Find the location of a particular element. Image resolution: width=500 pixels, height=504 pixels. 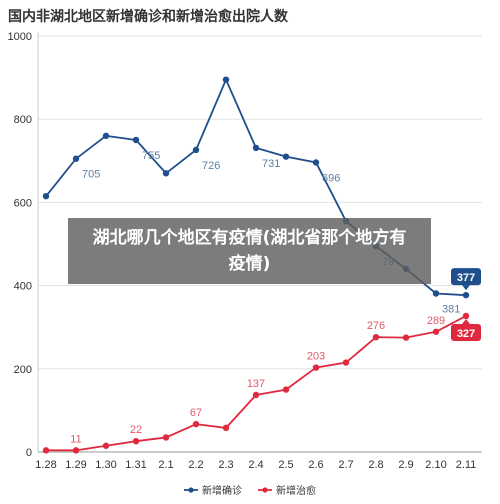

overlay-text: 湖北哪几个地区有疫情(湖北省那个地方有疫情) is located at coordinates (249, 251).